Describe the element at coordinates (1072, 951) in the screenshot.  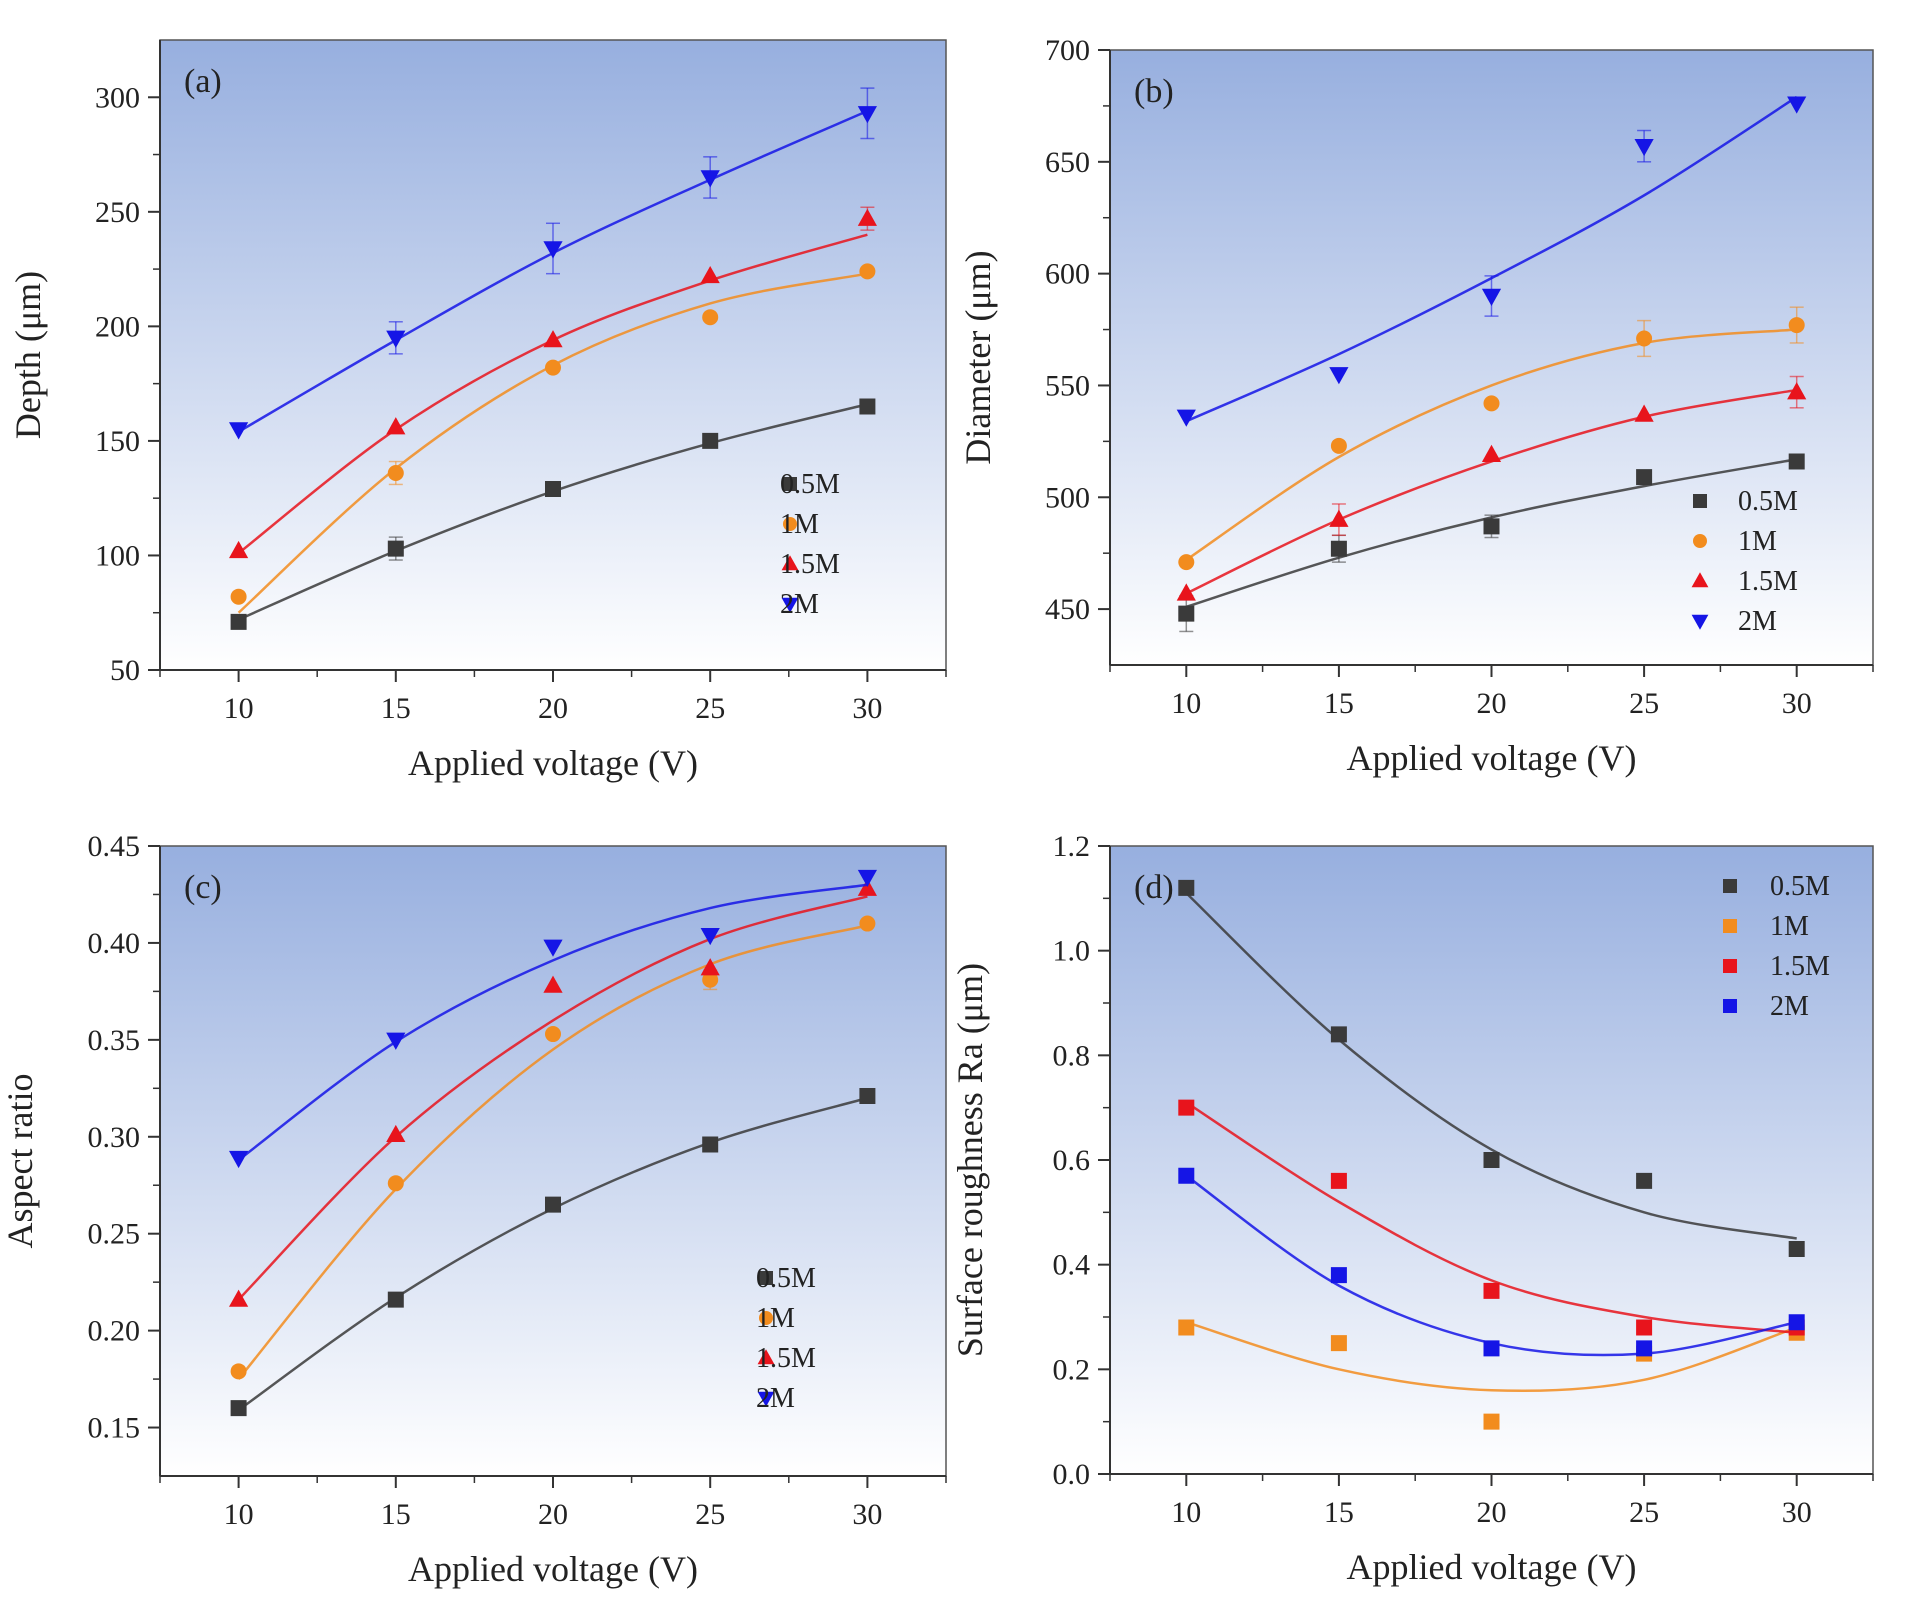
I see `y-tick-label: 1.0` at that location.